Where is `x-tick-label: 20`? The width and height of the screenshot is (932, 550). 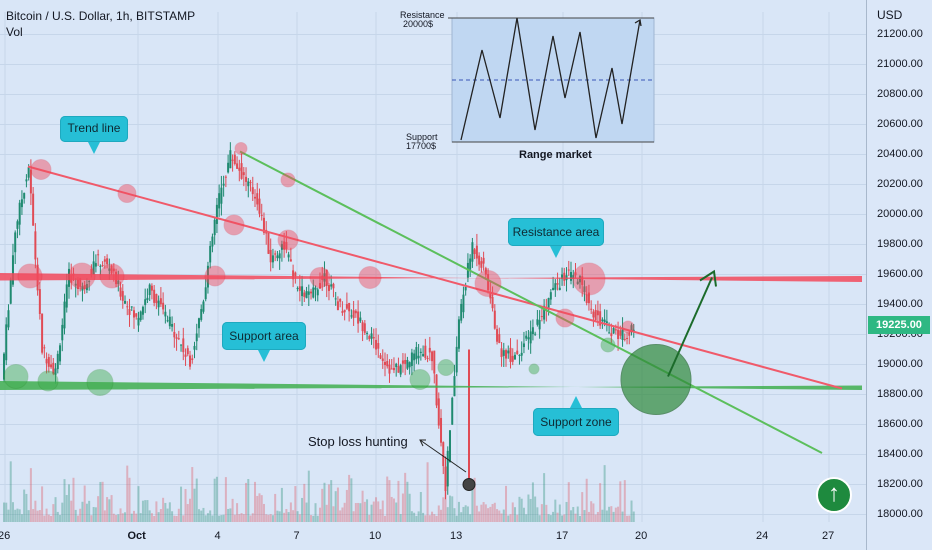
x-tick-label: 20 is located at coordinates (641, 536).